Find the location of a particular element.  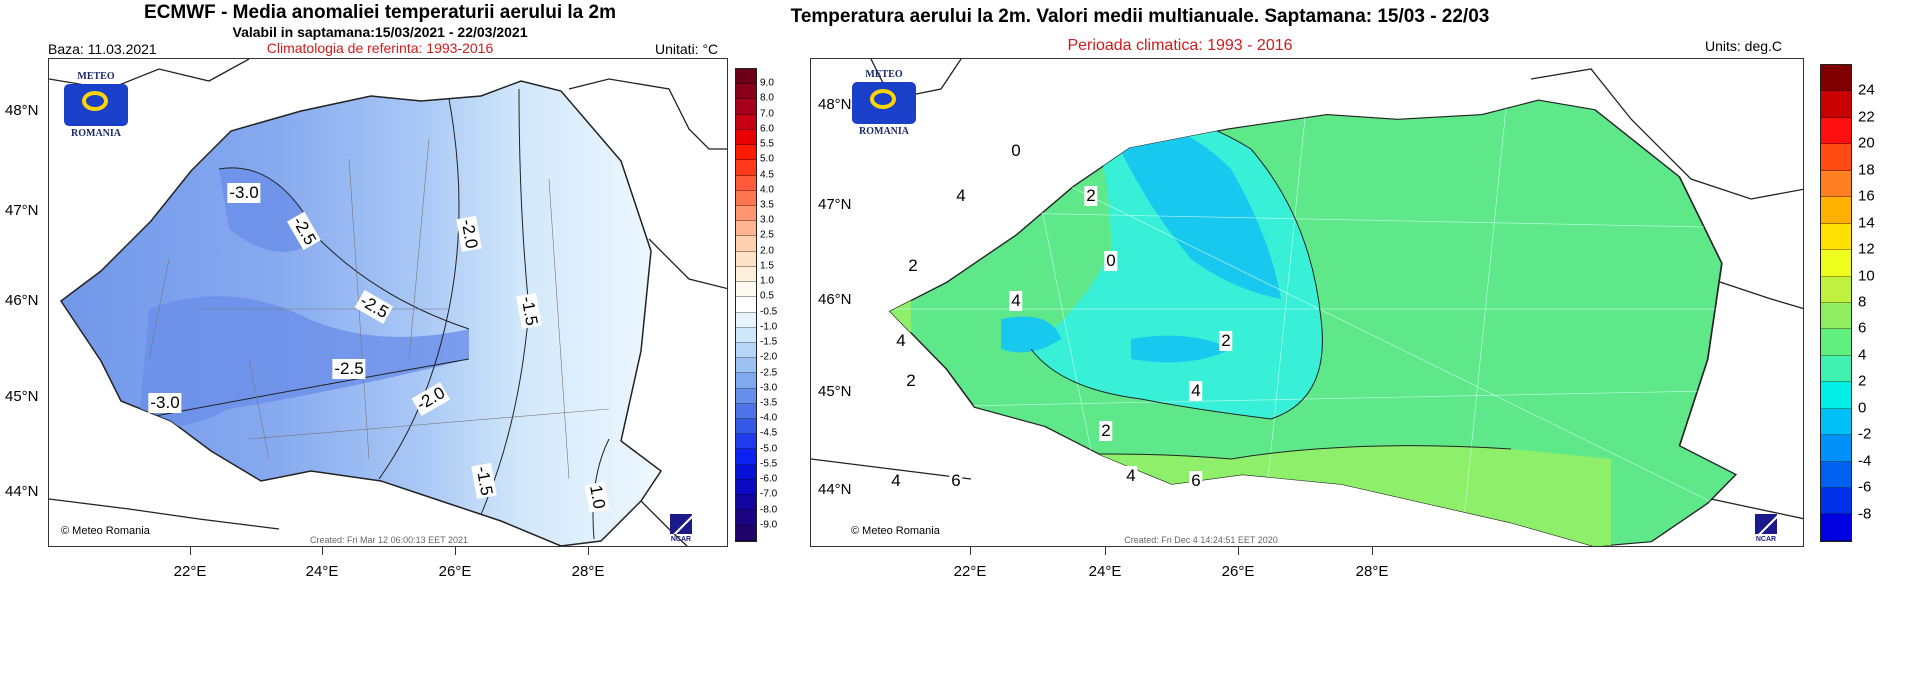

left-climatology: Climatologia de referinta: 1993-2016 is located at coordinates (380, 48).